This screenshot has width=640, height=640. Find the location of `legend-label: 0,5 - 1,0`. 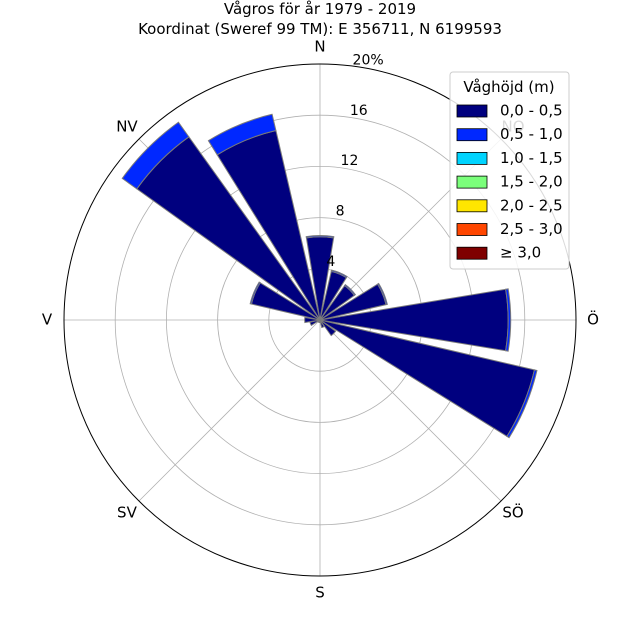

legend-label: 0,5 - 1,0 is located at coordinates (531, 134).